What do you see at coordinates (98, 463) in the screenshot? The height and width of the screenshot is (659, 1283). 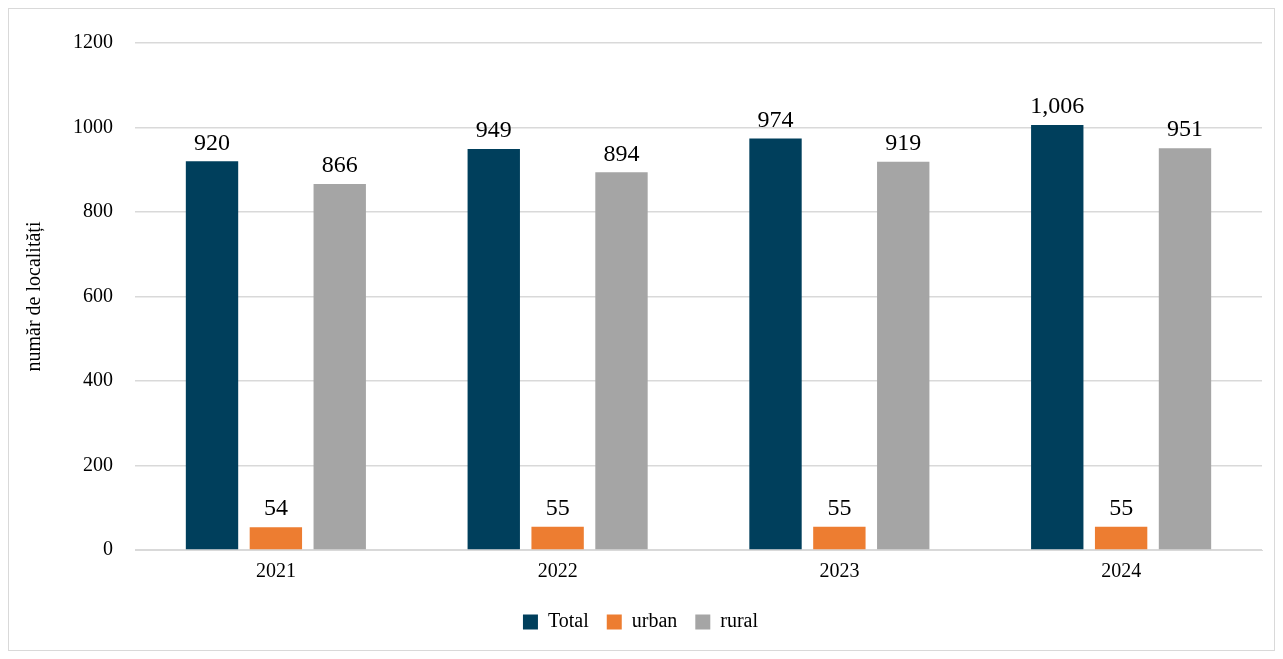 I see `y-tick-label: 200` at bounding box center [98, 463].